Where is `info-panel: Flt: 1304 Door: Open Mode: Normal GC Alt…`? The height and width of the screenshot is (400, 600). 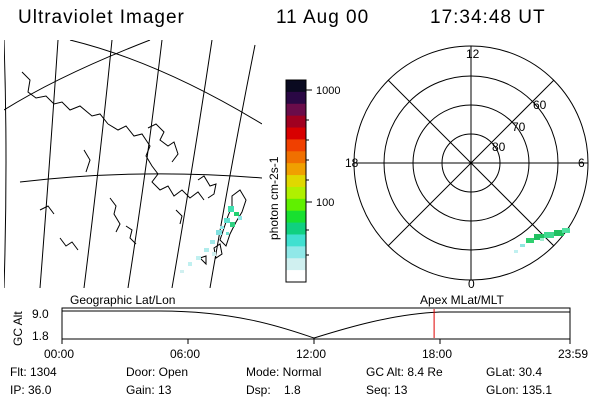 info-panel: Flt: 1304 Door: Open Mode: Normal GC Alt… is located at coordinates (281, 381).